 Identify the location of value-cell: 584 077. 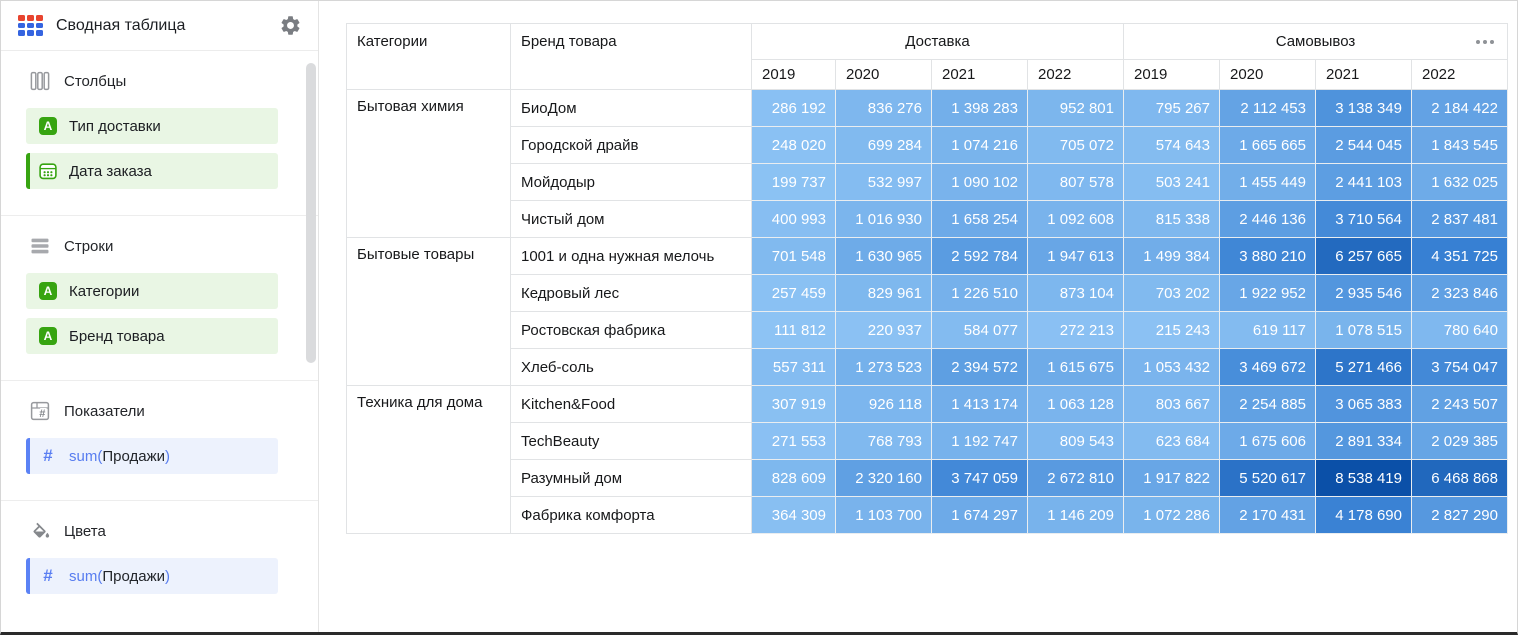
(979, 330).